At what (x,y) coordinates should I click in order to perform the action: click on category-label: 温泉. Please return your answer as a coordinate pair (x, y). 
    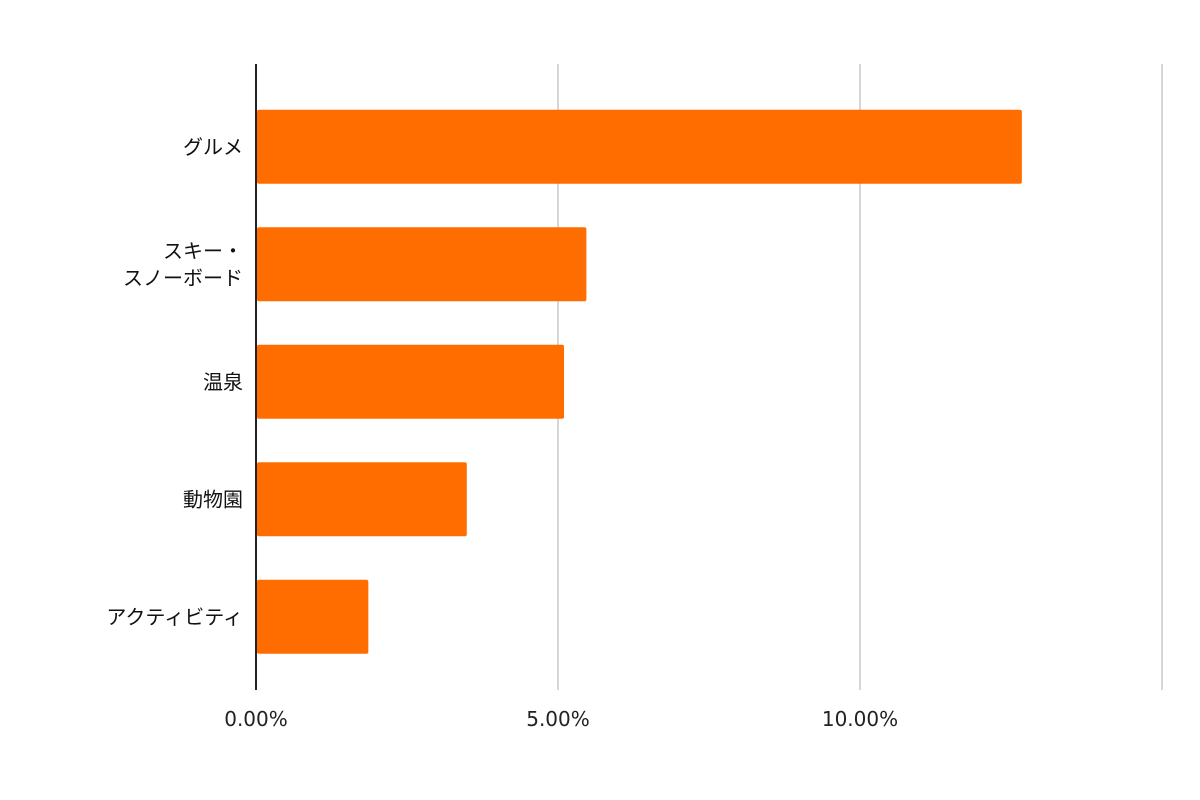
    Looking at the image, I should click on (223, 382).